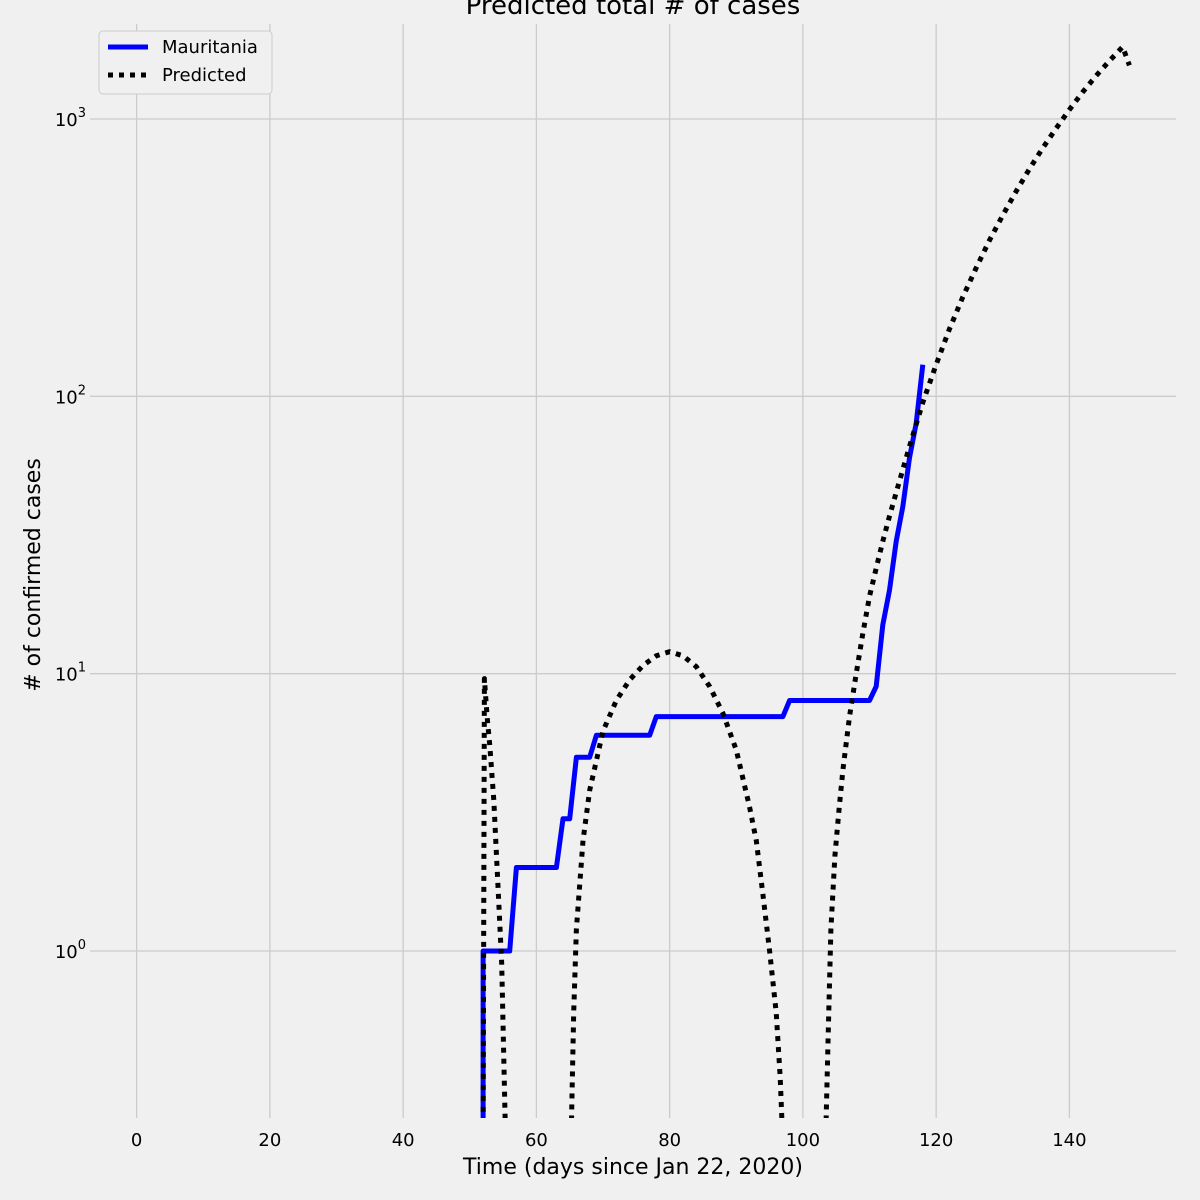  I want to click on x-tick-label: 0, so click(136, 1140).